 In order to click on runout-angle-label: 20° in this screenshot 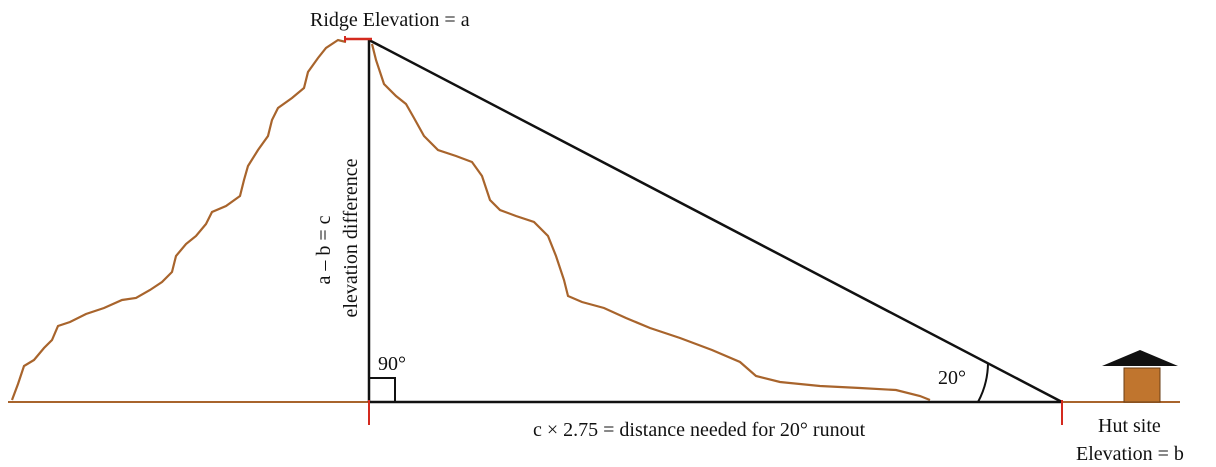, I will do `click(952, 378)`.